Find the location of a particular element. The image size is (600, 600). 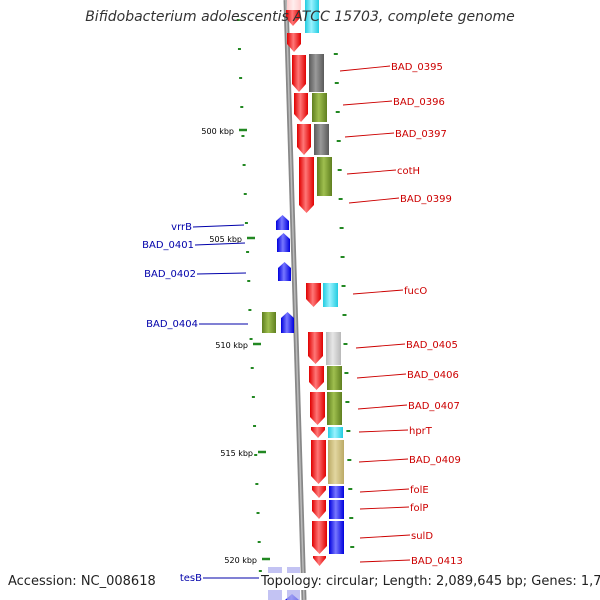

reverse-gene-label: BAD_0404 is located at coordinates (172, 324).